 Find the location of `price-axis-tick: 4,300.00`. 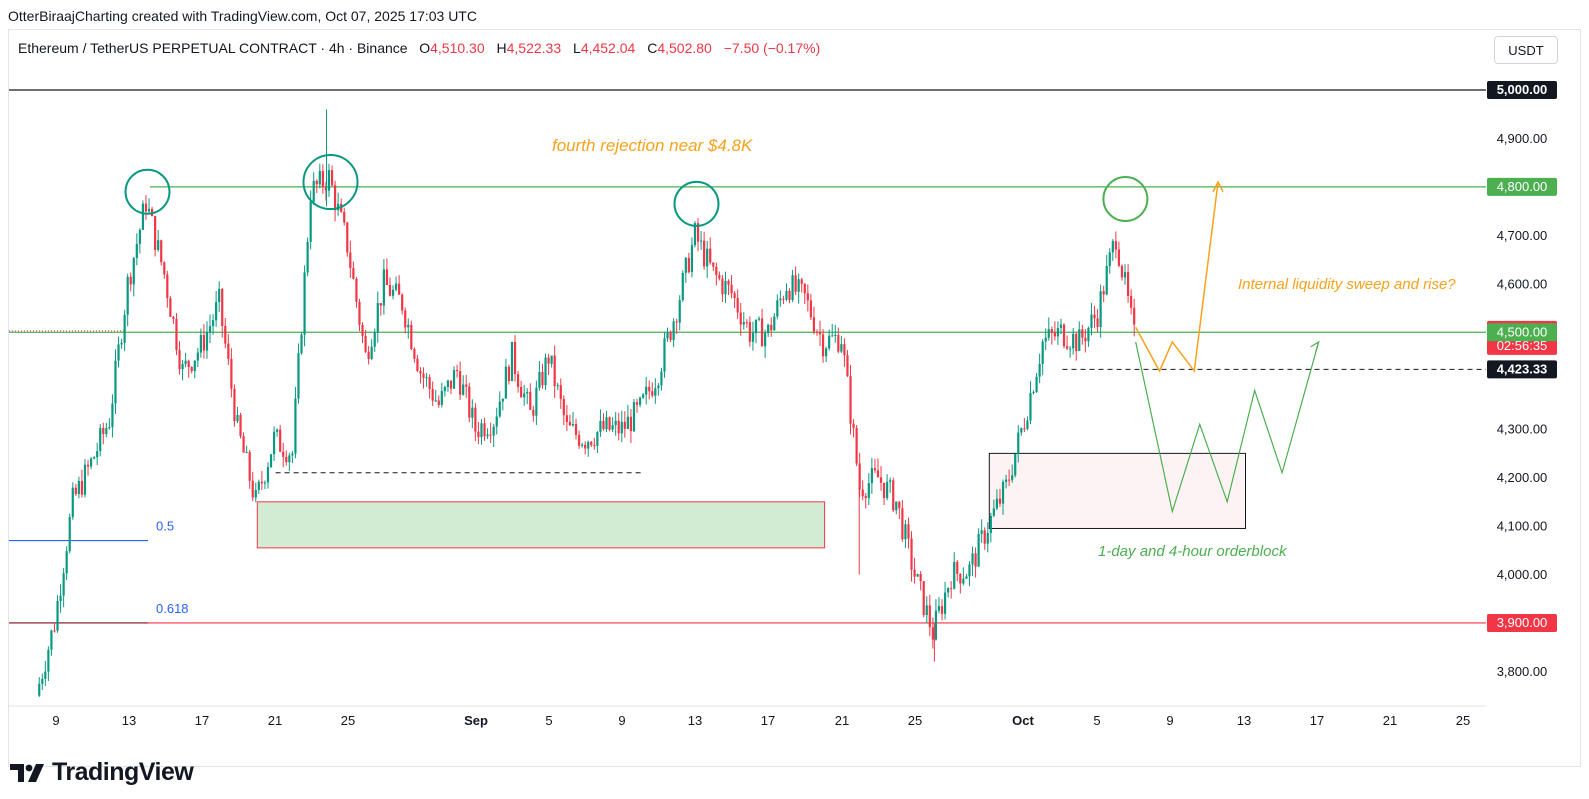

price-axis-tick: 4,300.00 is located at coordinates (1522, 429).